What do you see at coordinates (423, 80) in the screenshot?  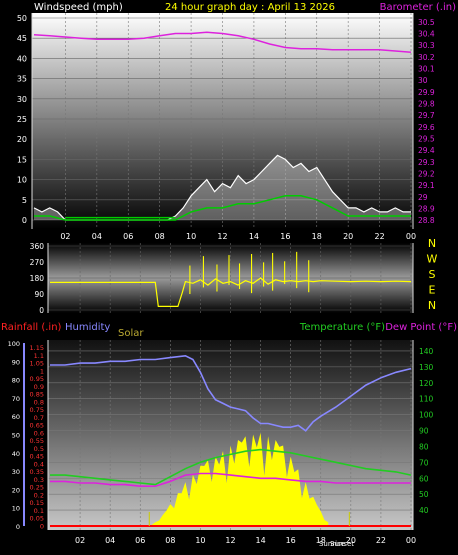 I see `barometer-tick-label: 30` at bounding box center [423, 80].